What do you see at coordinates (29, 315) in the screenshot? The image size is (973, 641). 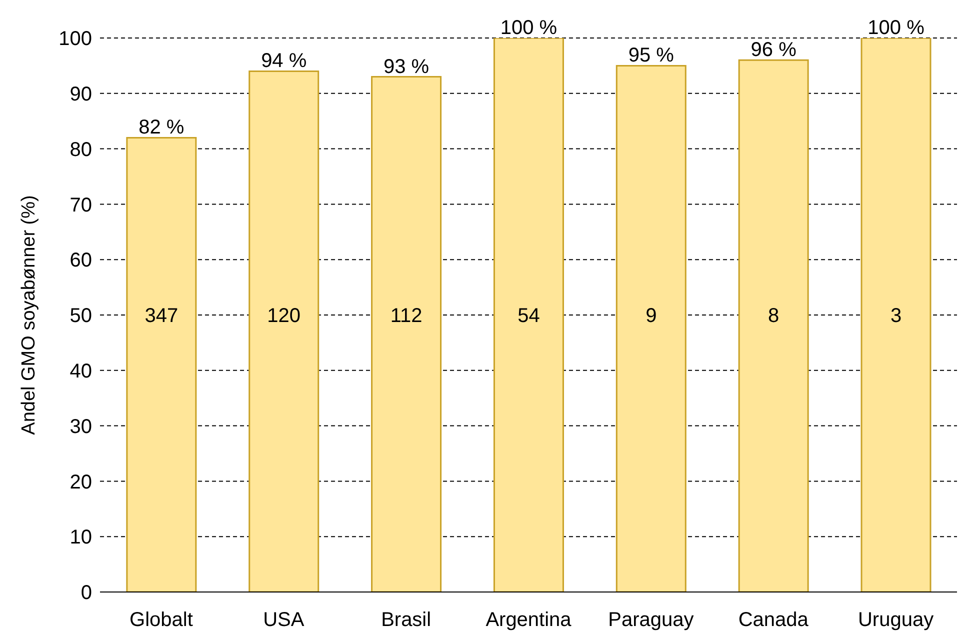 I see `y-axis-title: Andel GMO soyabønner (%)` at bounding box center [29, 315].